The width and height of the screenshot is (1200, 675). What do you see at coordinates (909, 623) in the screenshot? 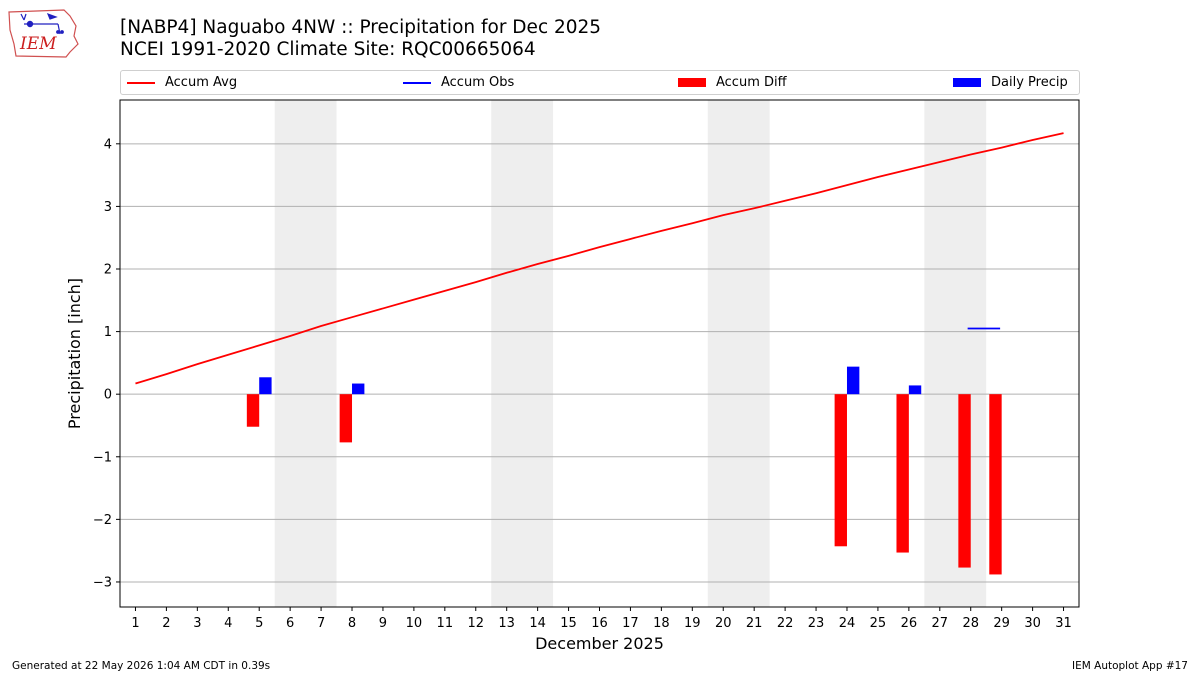
I see `x-tick-label: 26` at bounding box center [909, 623].